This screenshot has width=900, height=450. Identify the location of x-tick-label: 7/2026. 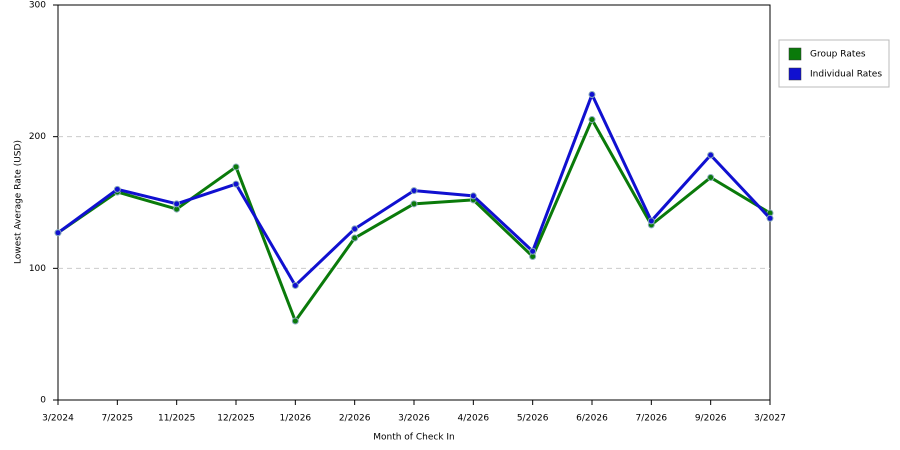
(651, 419).